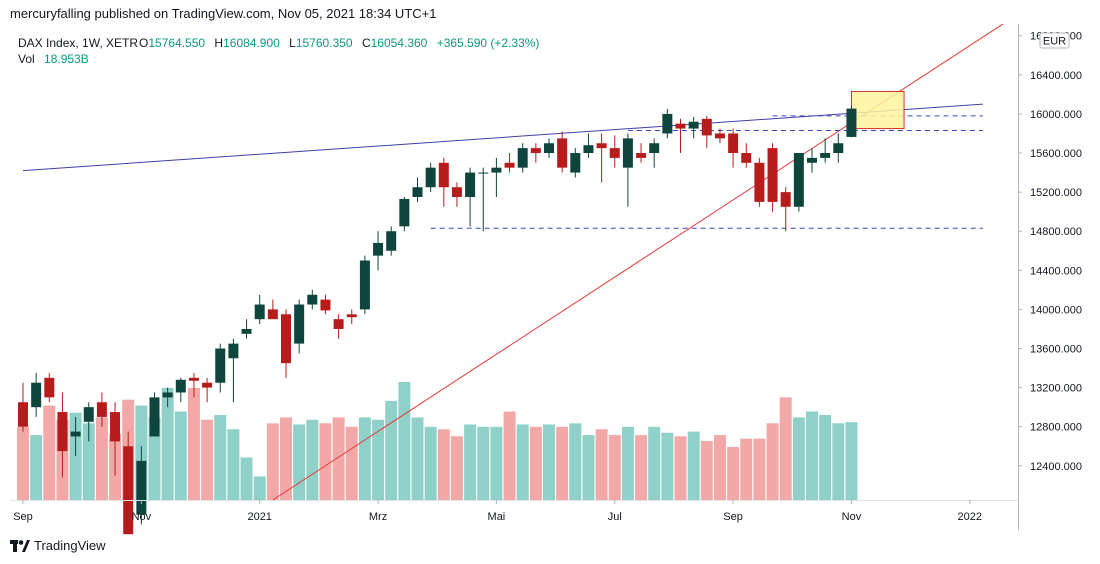 Image resolution: width=1100 pixels, height=564 pixels. What do you see at coordinates (1056, 350) in the screenshot?
I see `y-tick-label: 13600.000` at bounding box center [1056, 350].